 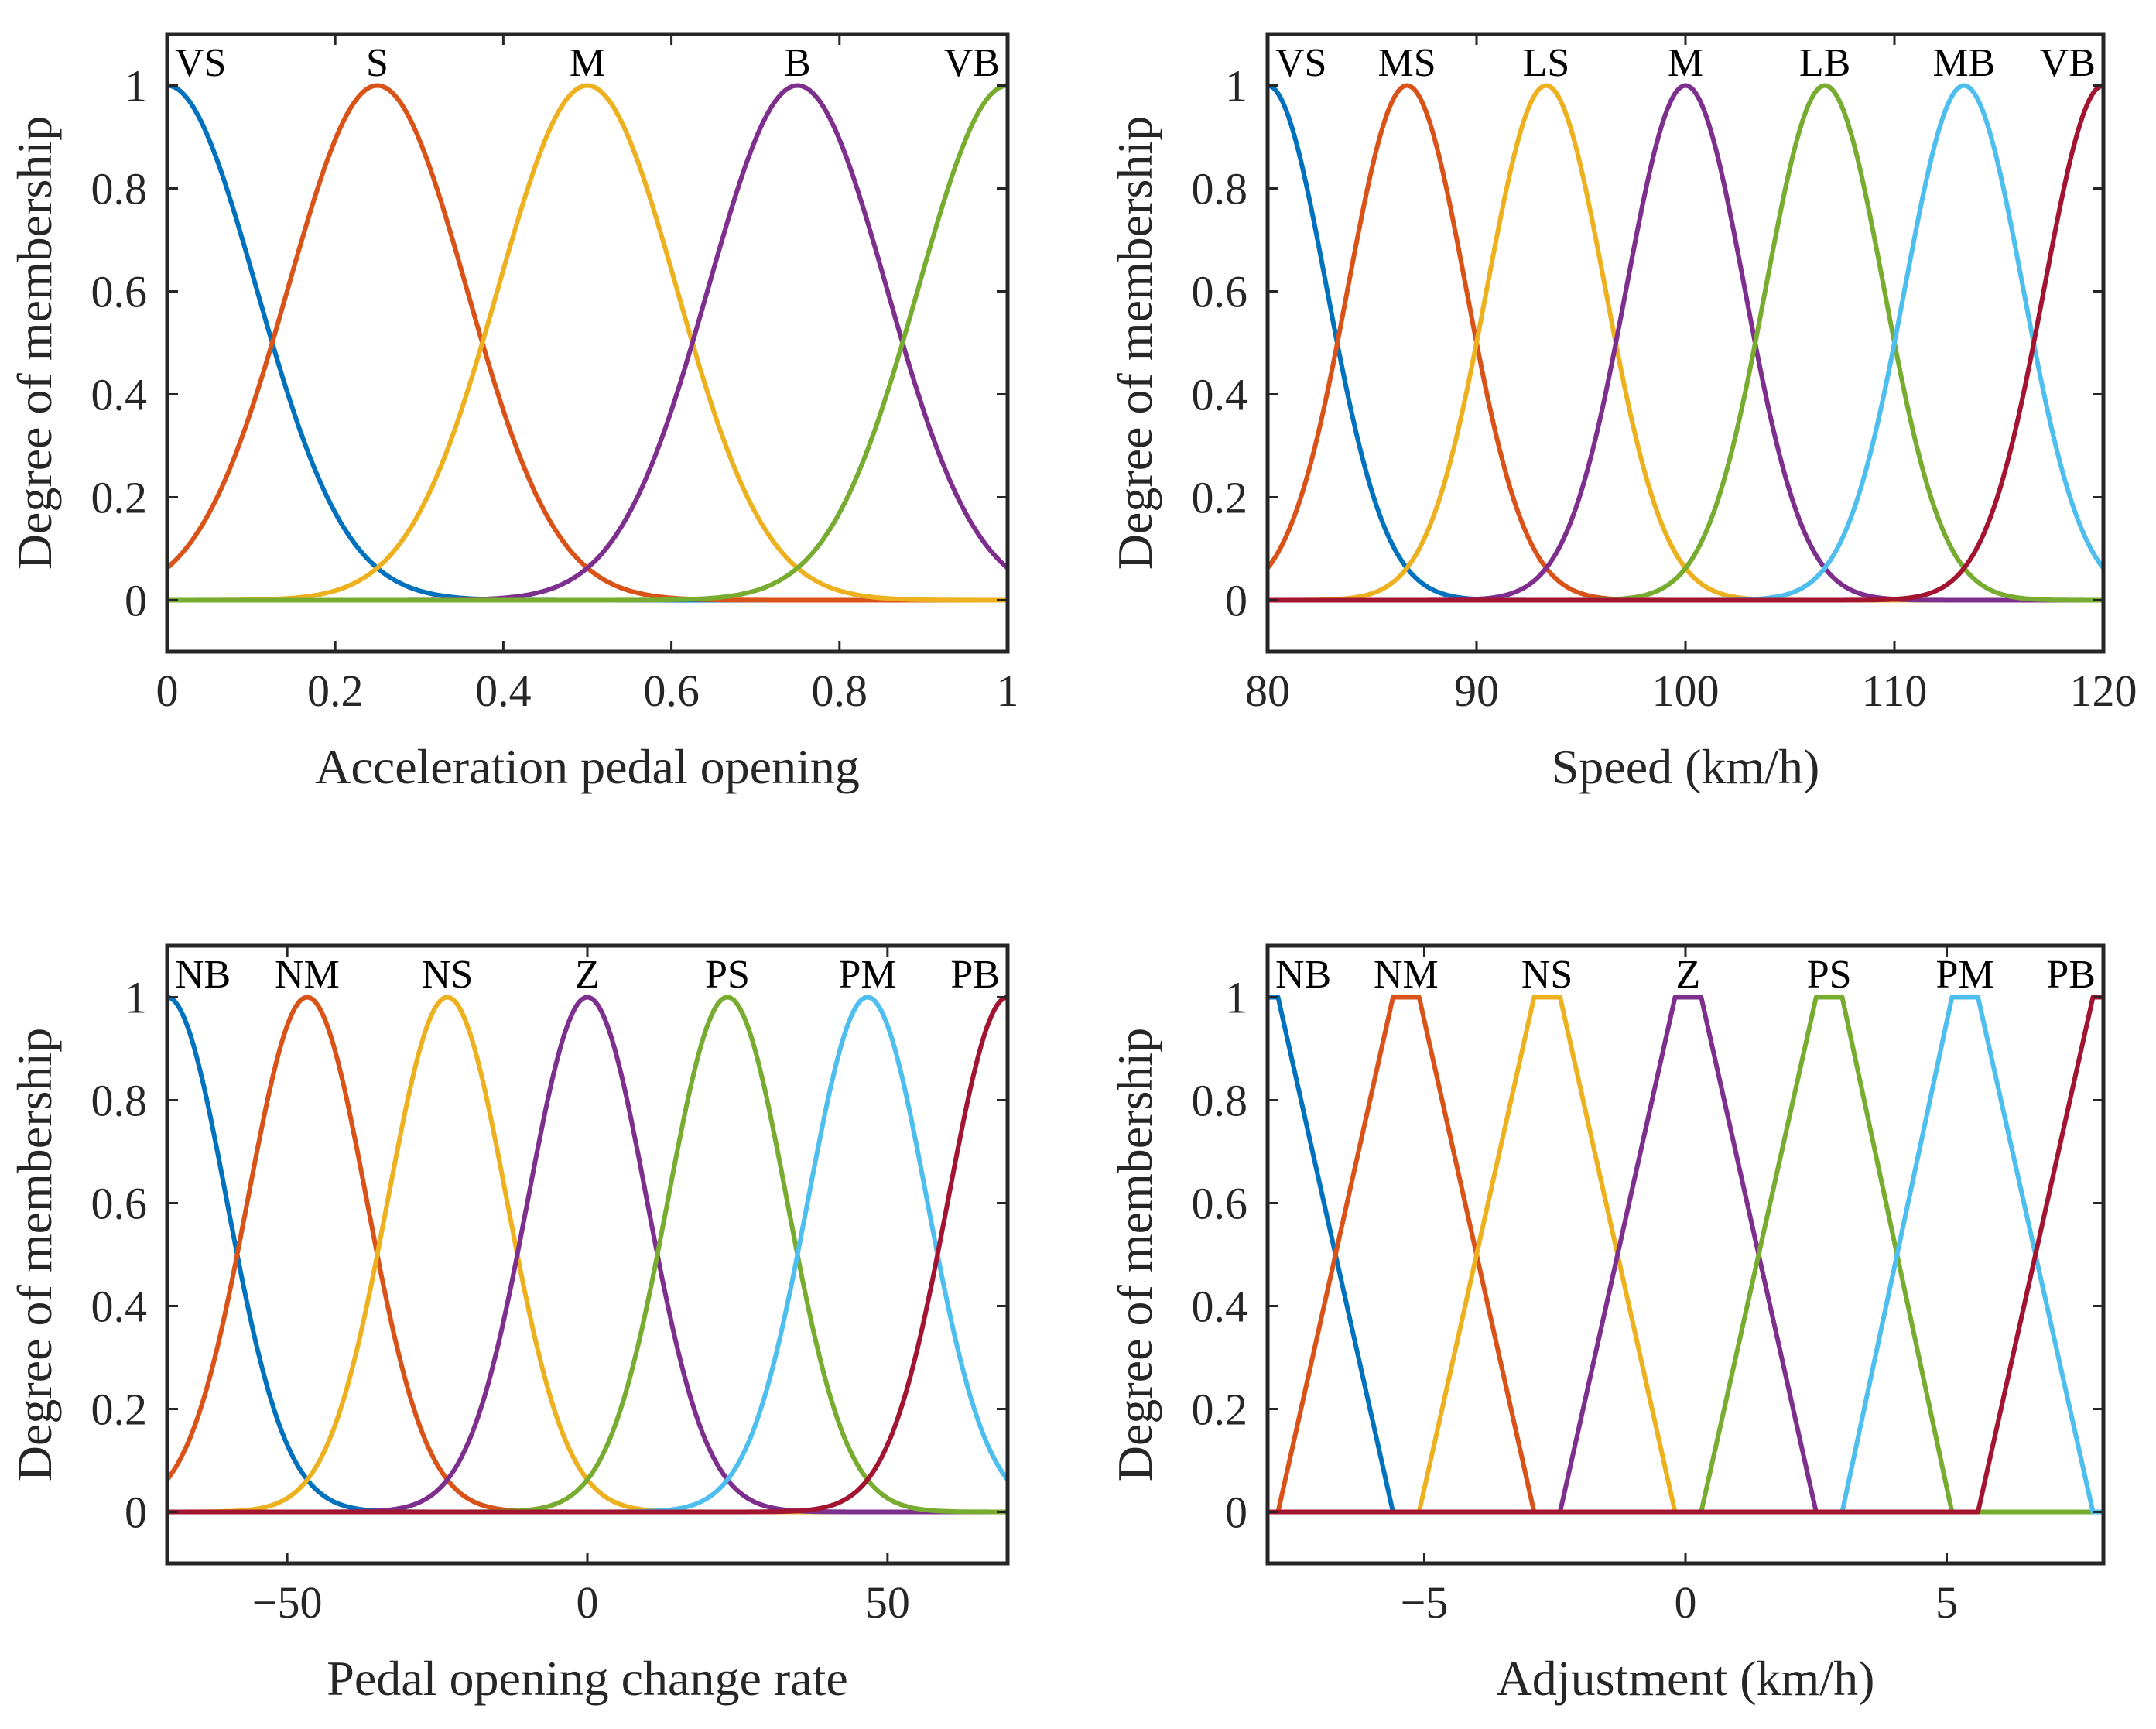 What do you see at coordinates (1686, 766) in the screenshot?
I see `x-axis-label: Speed (km/h)` at bounding box center [1686, 766].